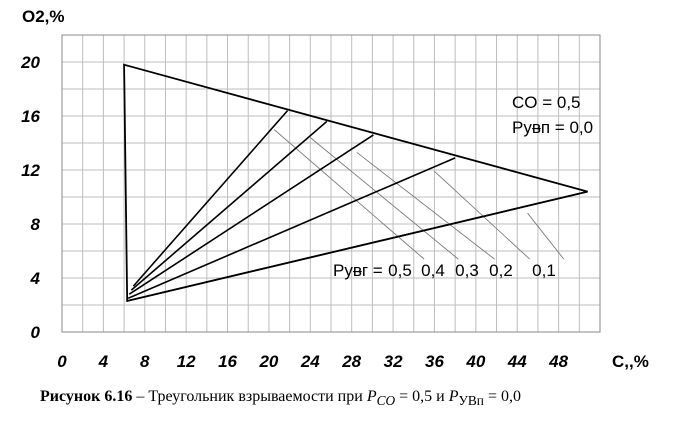 The height and width of the screenshot is (422, 686). What do you see at coordinates (475, 361) in the screenshot?
I see `x-tick-label: 40` at bounding box center [475, 361].